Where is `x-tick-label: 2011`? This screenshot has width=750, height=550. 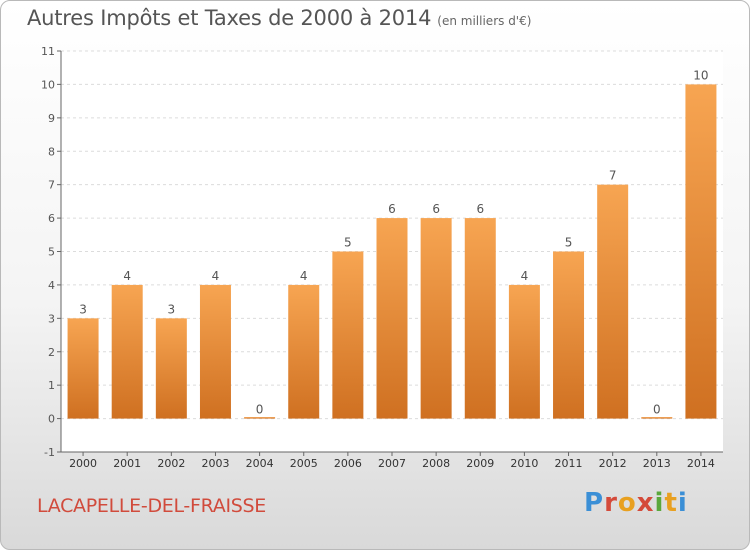
x-tick-label: 2011 is located at coordinates (569, 463).